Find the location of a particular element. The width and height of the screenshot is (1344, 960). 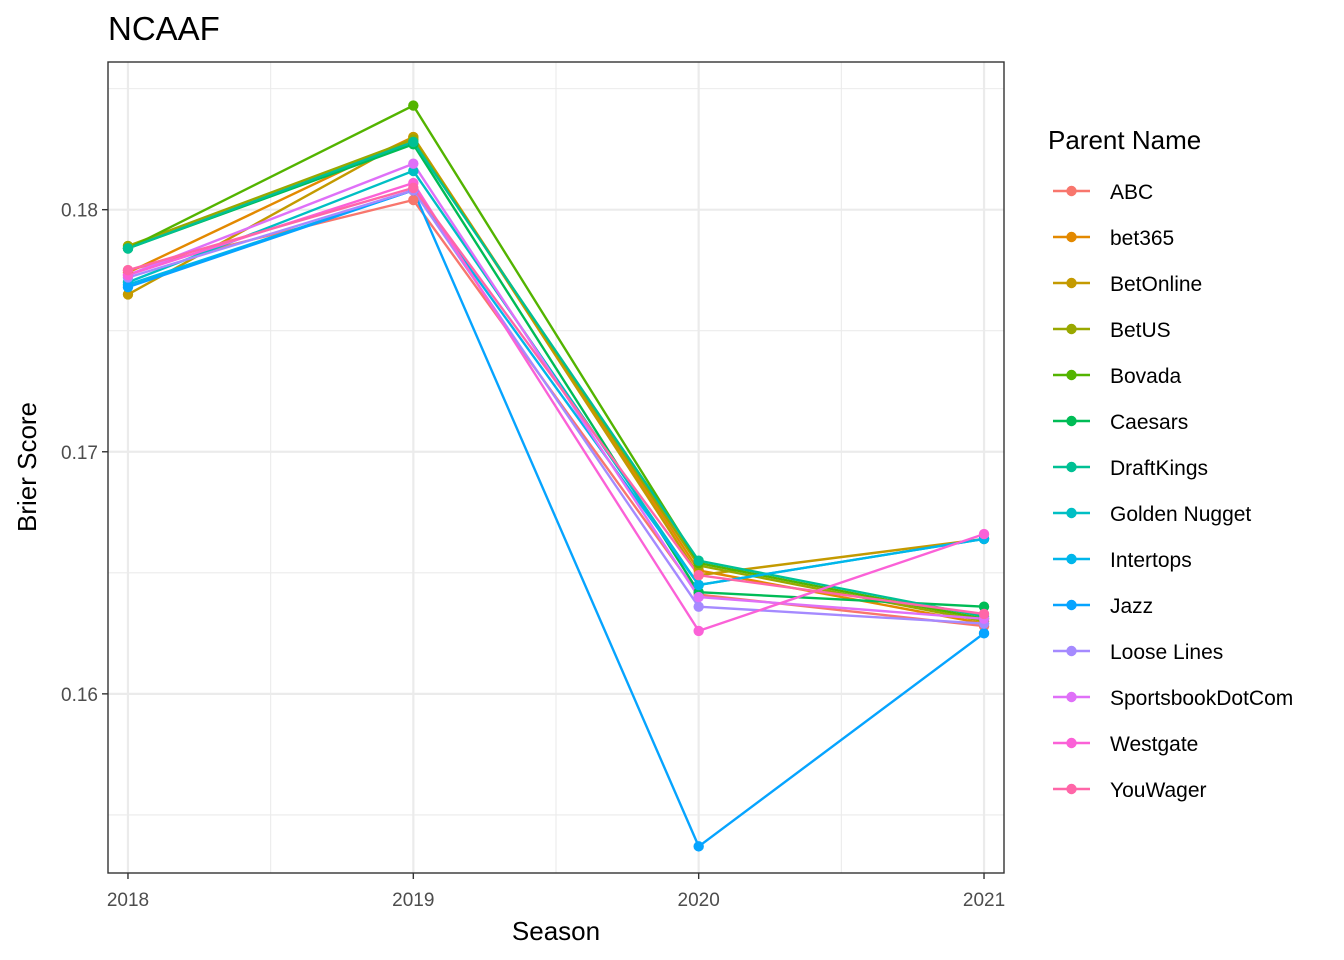

legend-label: Golden Nugget is located at coordinates (1180, 514).